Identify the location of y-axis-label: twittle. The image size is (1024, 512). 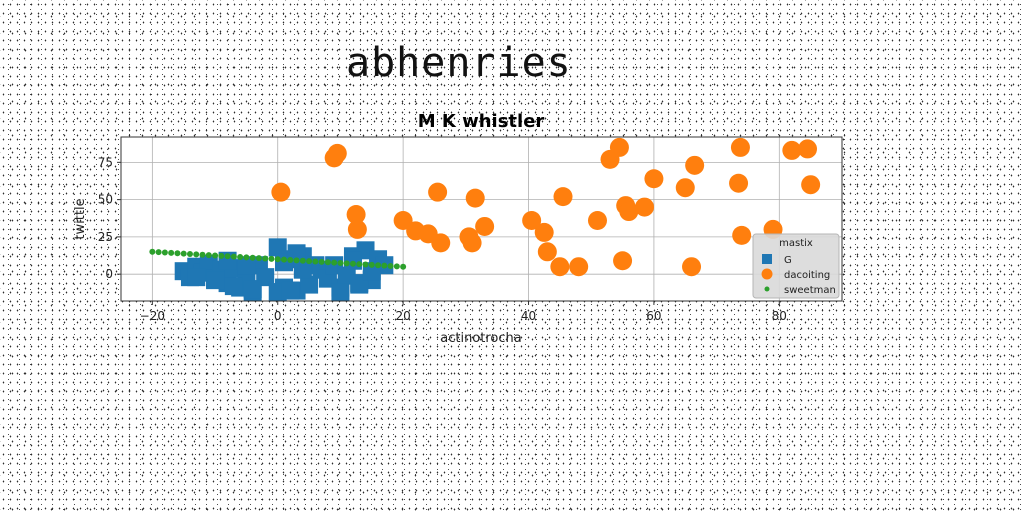
(80, 218).